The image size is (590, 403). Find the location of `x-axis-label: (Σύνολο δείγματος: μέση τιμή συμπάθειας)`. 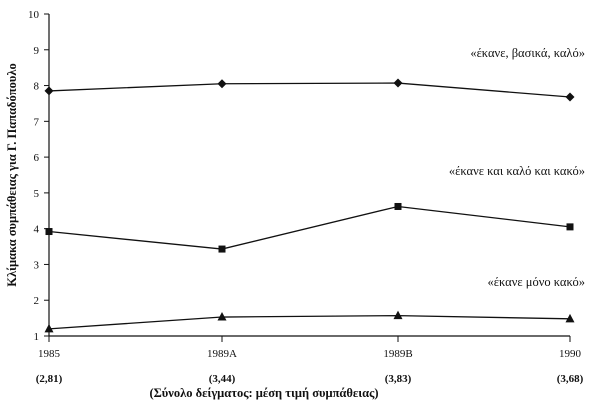

x-axis-label: (Σύνολο δείγματος: μέση τιμή συμπάθειας) is located at coordinates (263, 393).